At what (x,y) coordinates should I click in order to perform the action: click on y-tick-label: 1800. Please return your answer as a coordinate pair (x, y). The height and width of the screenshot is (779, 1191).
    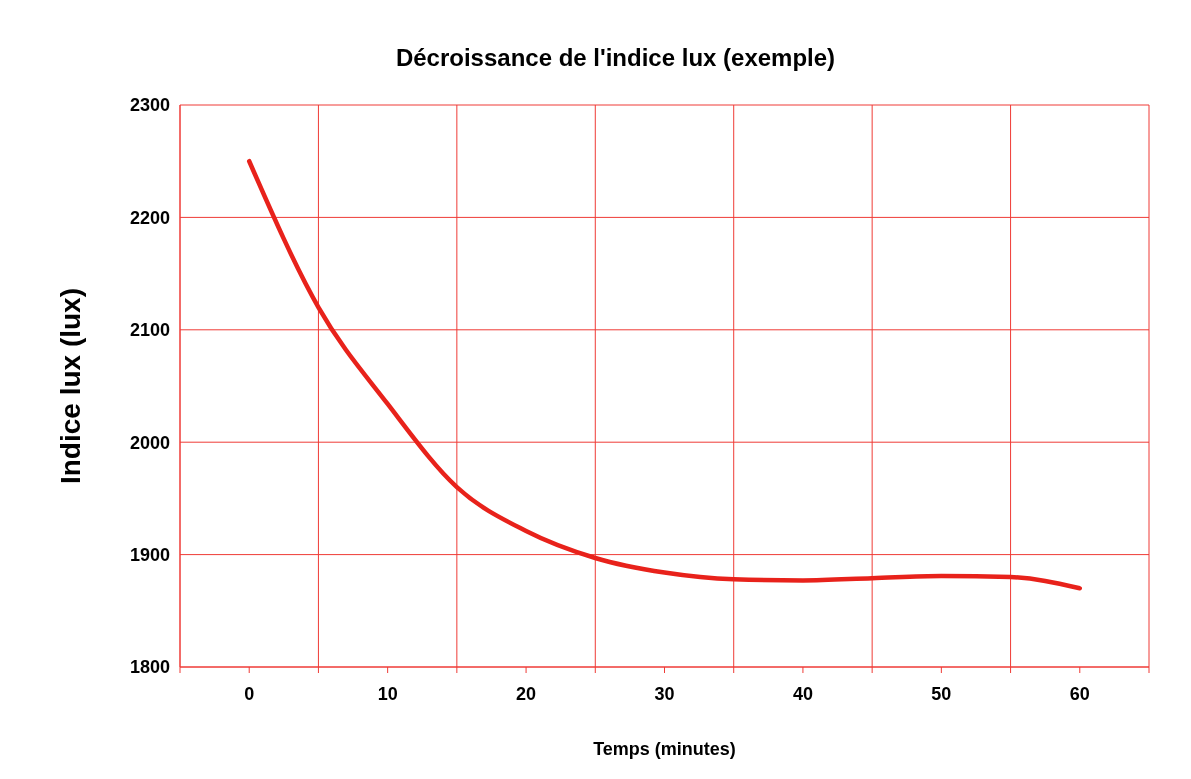
    Looking at the image, I should click on (149, 667).